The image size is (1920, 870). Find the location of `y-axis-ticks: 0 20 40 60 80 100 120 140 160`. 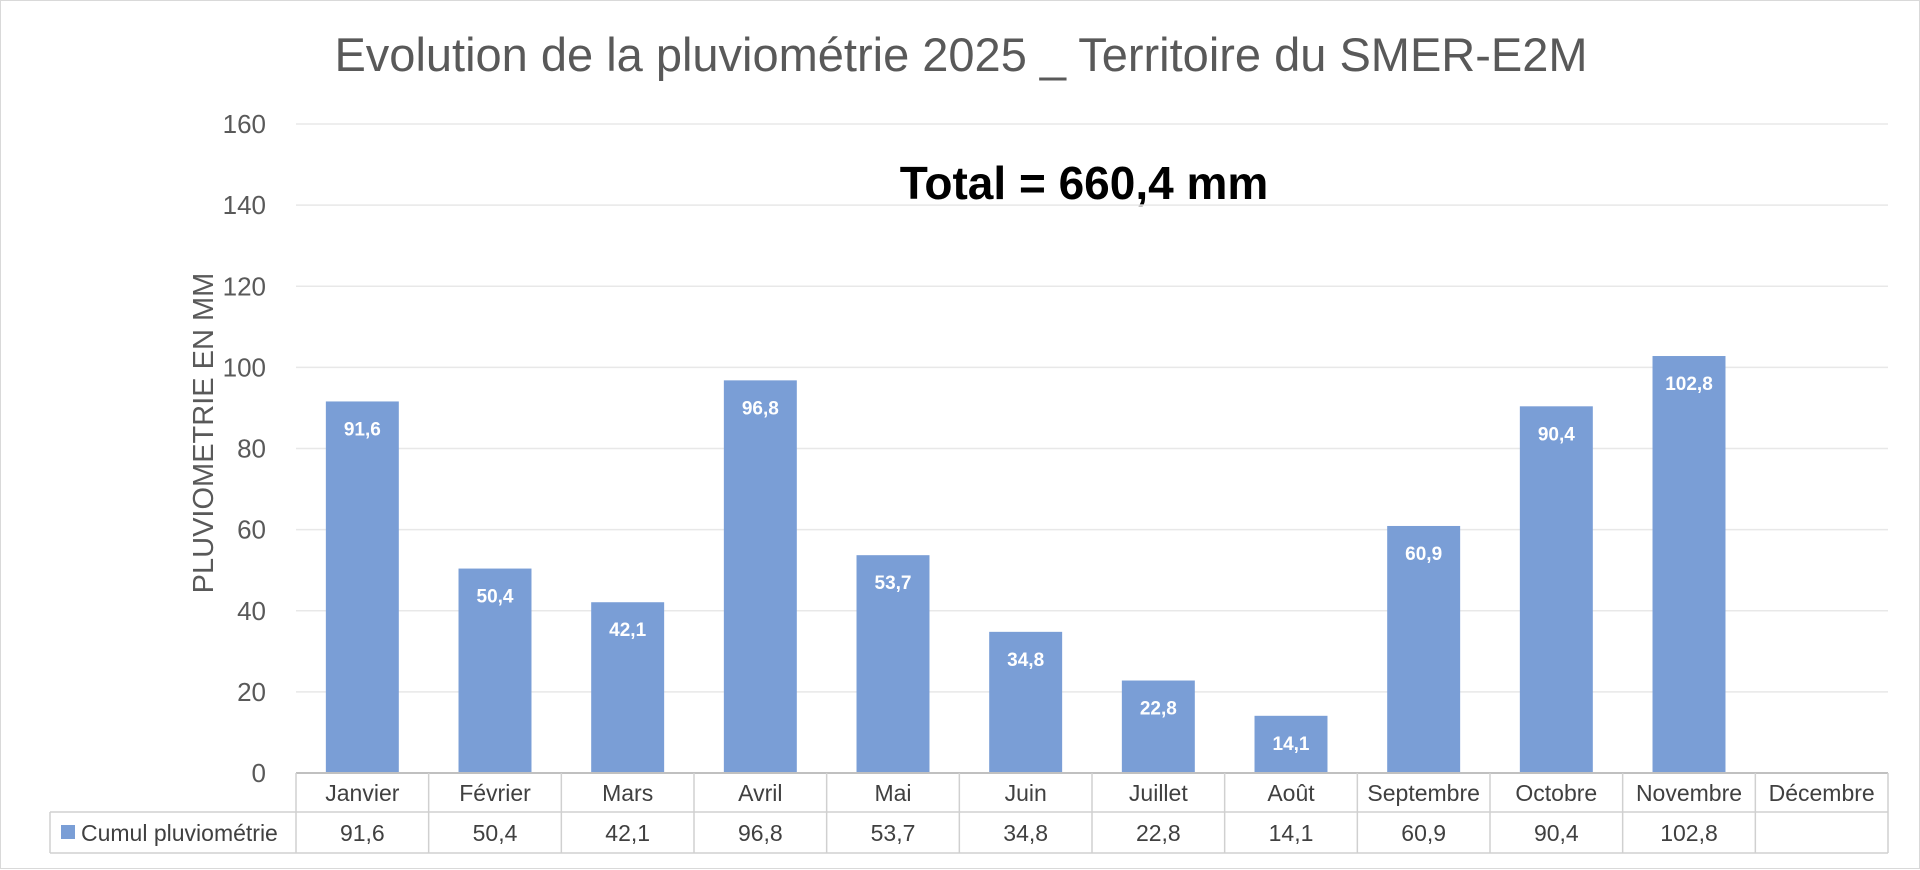

y-axis-ticks: 0 20 40 60 80 100 120 140 160 is located at coordinates (244, 448).